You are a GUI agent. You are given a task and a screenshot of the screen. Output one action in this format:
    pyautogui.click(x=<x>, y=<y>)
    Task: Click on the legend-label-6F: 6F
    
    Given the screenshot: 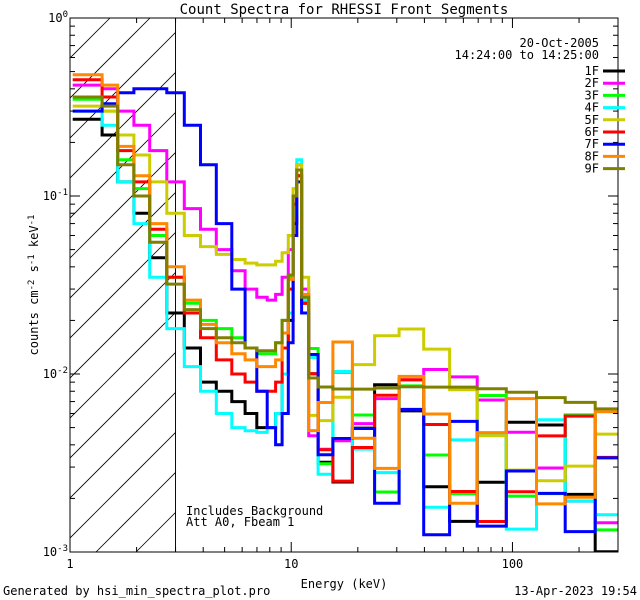 What is the action you would take?
    pyautogui.click(x=592, y=132)
    